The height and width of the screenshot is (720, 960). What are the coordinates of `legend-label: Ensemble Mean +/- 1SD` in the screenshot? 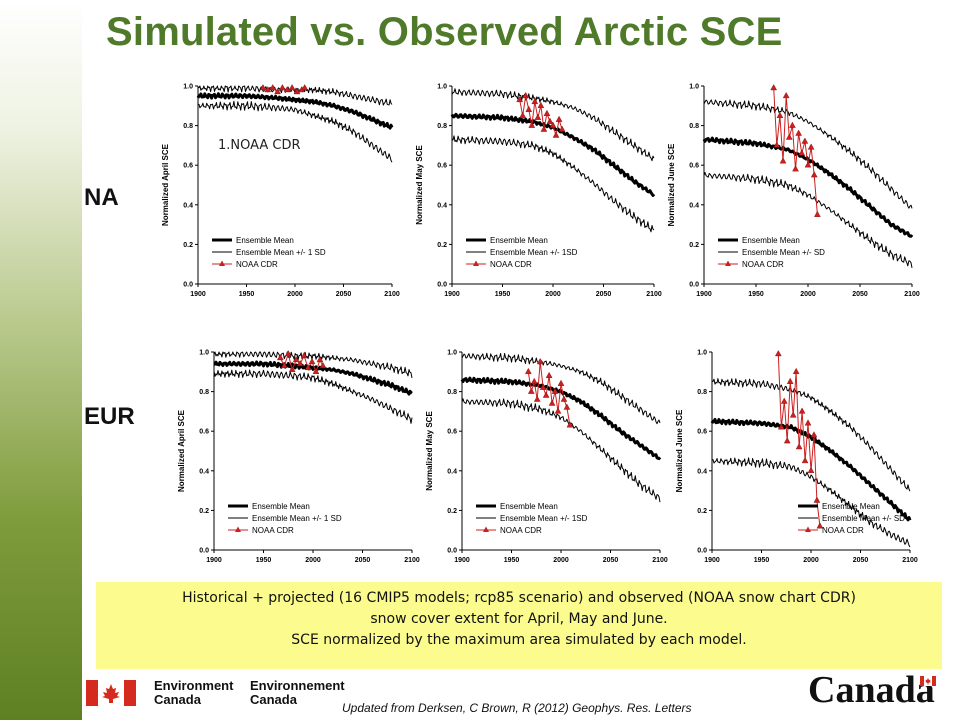 It's located at (544, 518).